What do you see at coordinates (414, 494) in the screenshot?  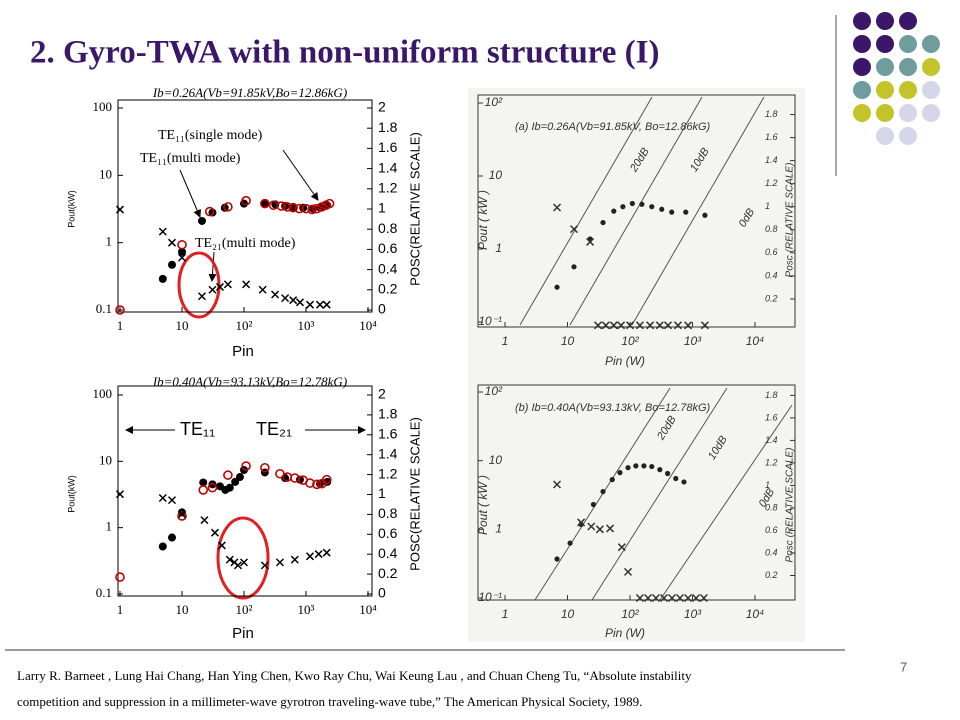 I see `y2-axis-label: POSC(RELATIVE SCALE)` at bounding box center [414, 494].